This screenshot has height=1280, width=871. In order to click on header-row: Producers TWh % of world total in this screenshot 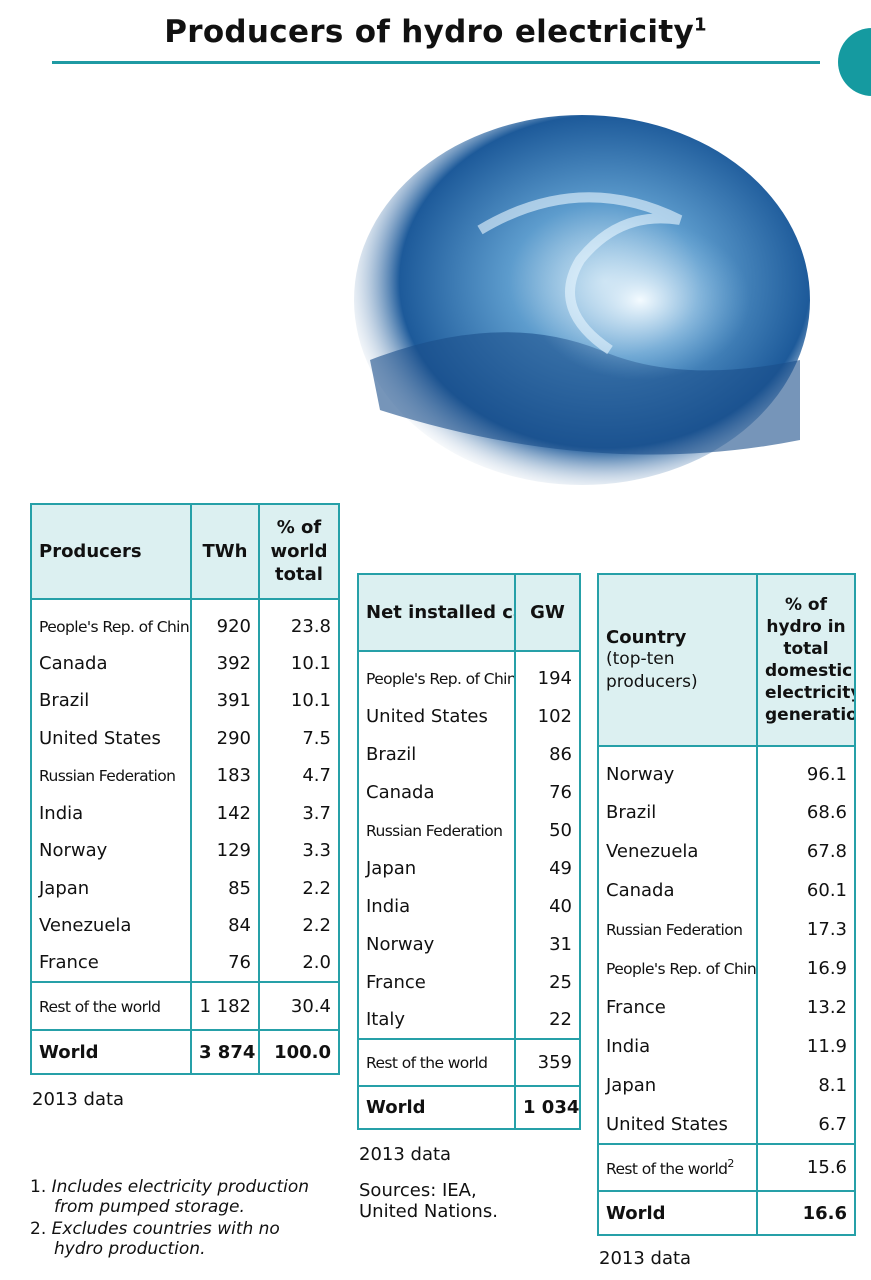, I will do `click(185, 552)`.